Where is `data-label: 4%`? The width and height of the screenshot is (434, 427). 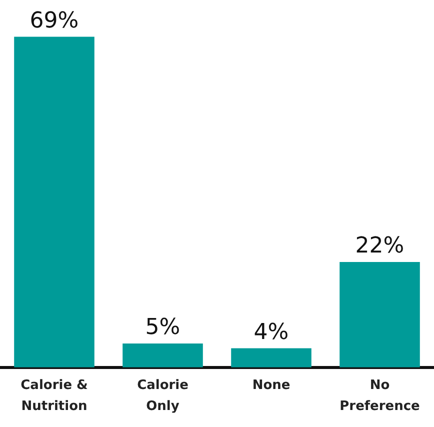
data-label: 4% is located at coordinates (271, 332).